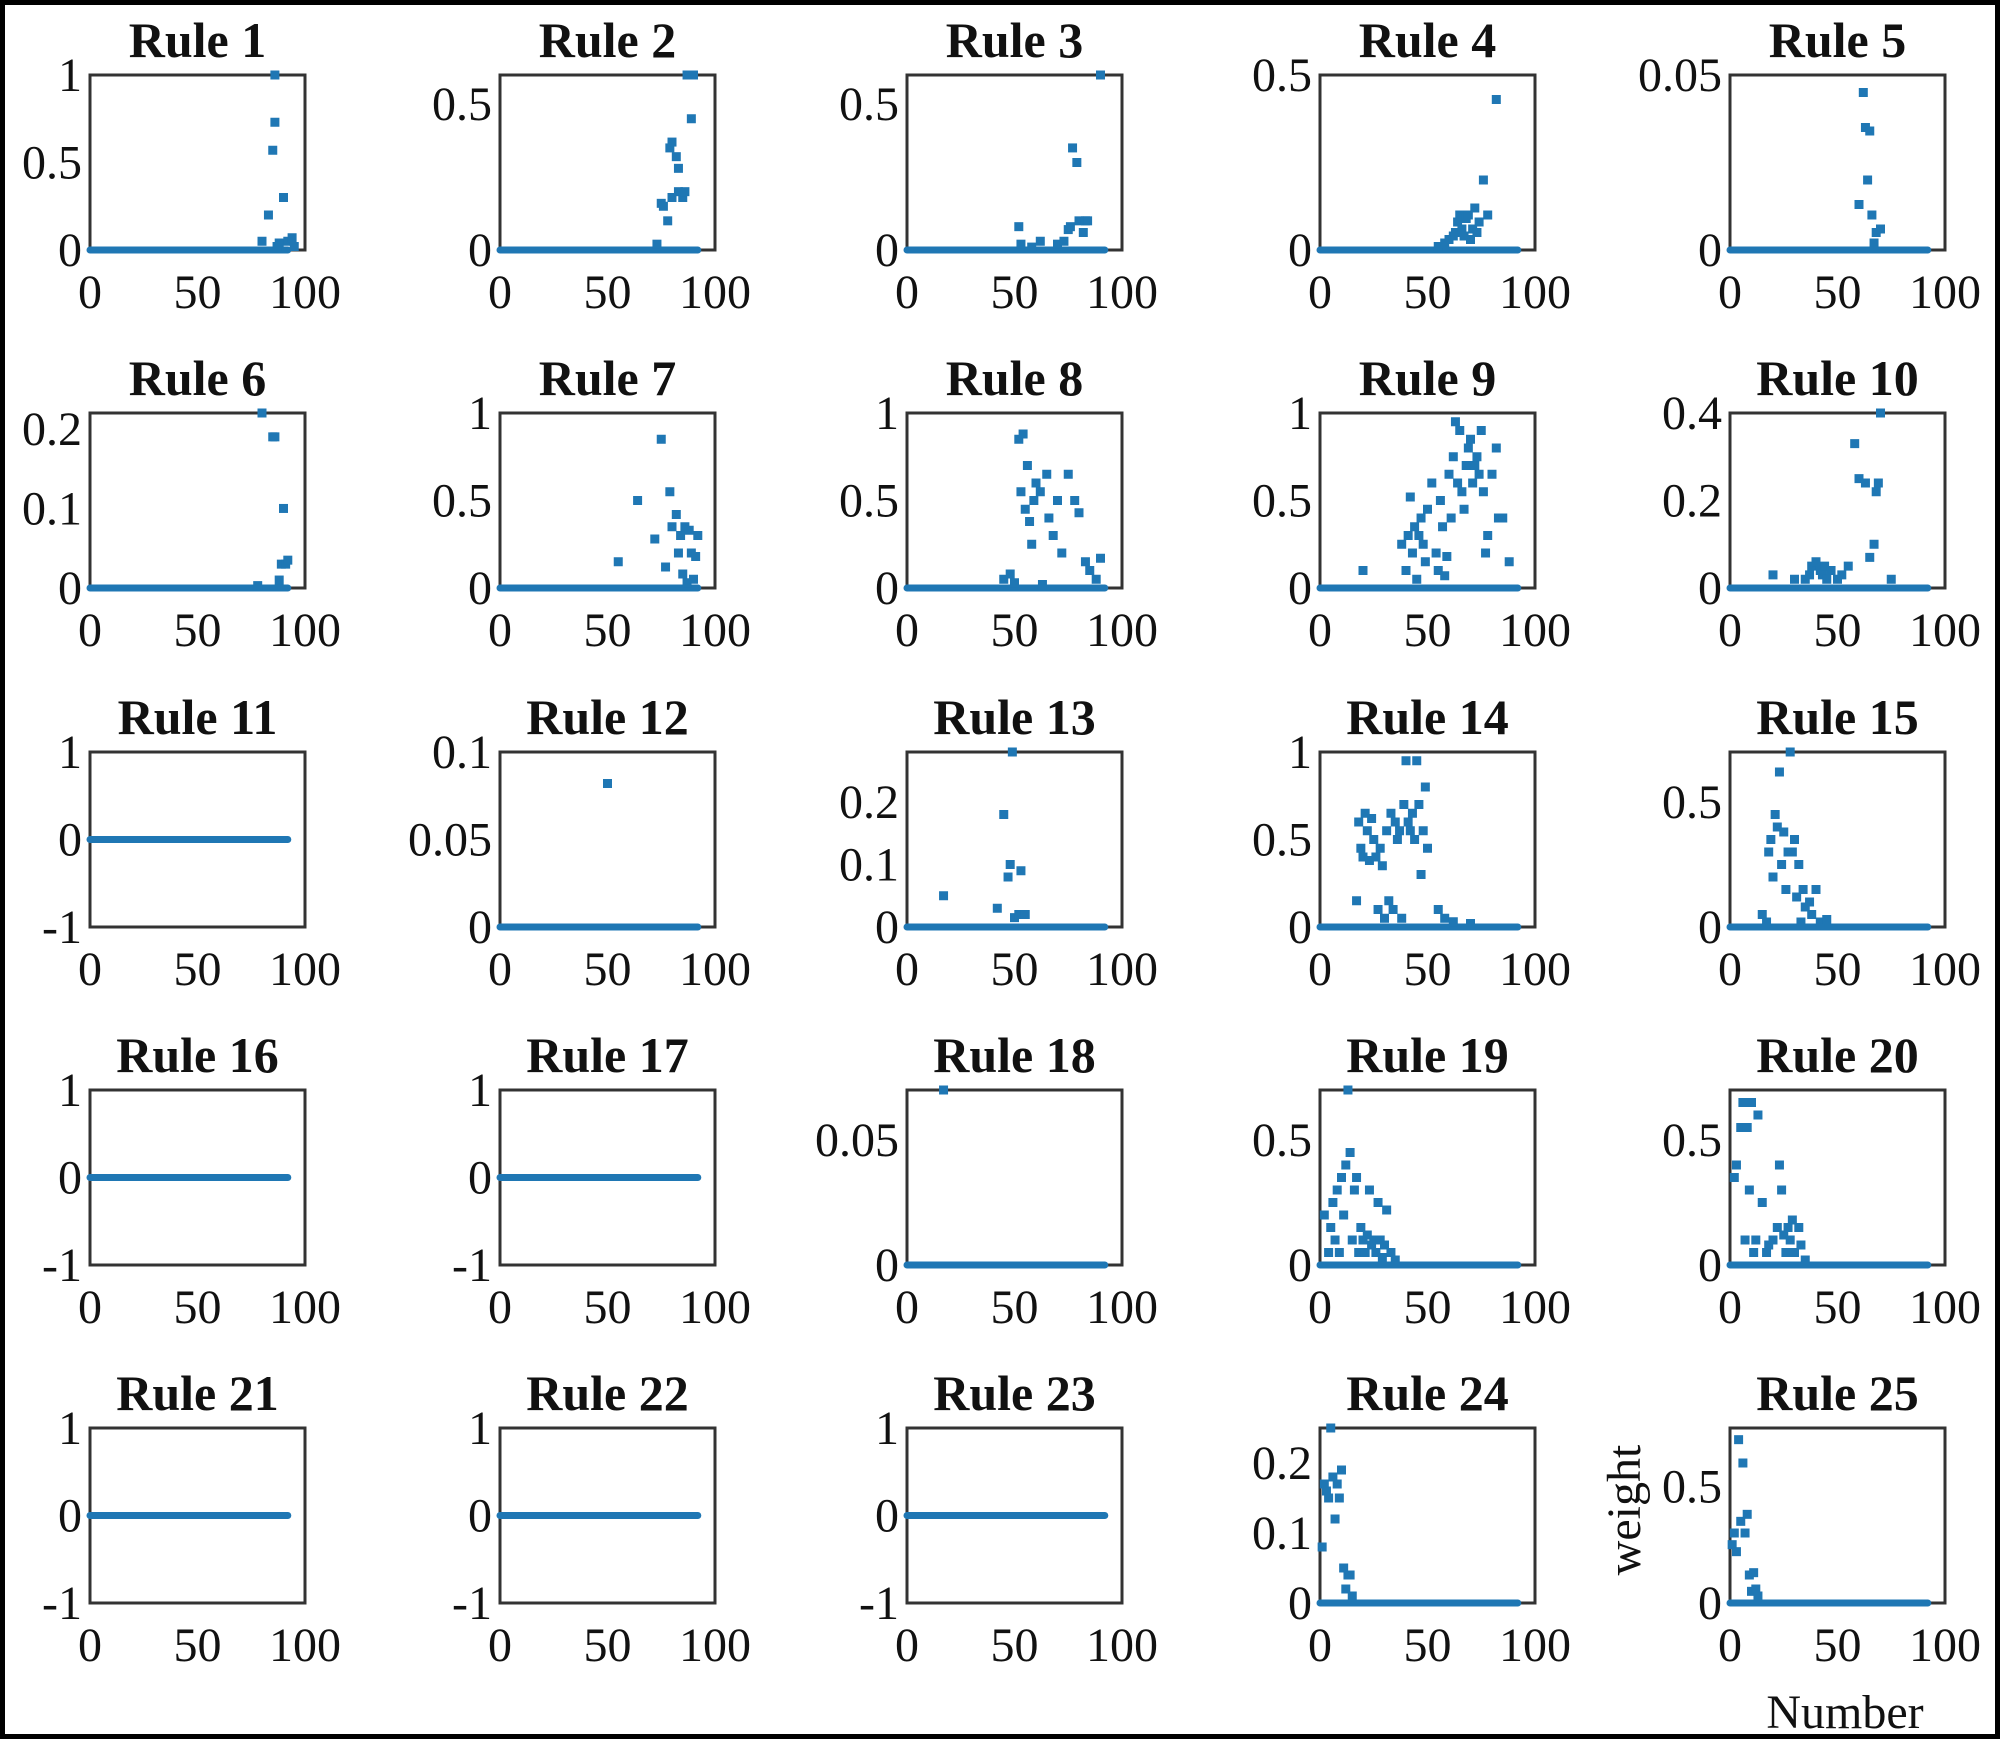  Describe the element at coordinates (1015, 378) in the screenshot. I see `panel-title: Rule 8` at that location.